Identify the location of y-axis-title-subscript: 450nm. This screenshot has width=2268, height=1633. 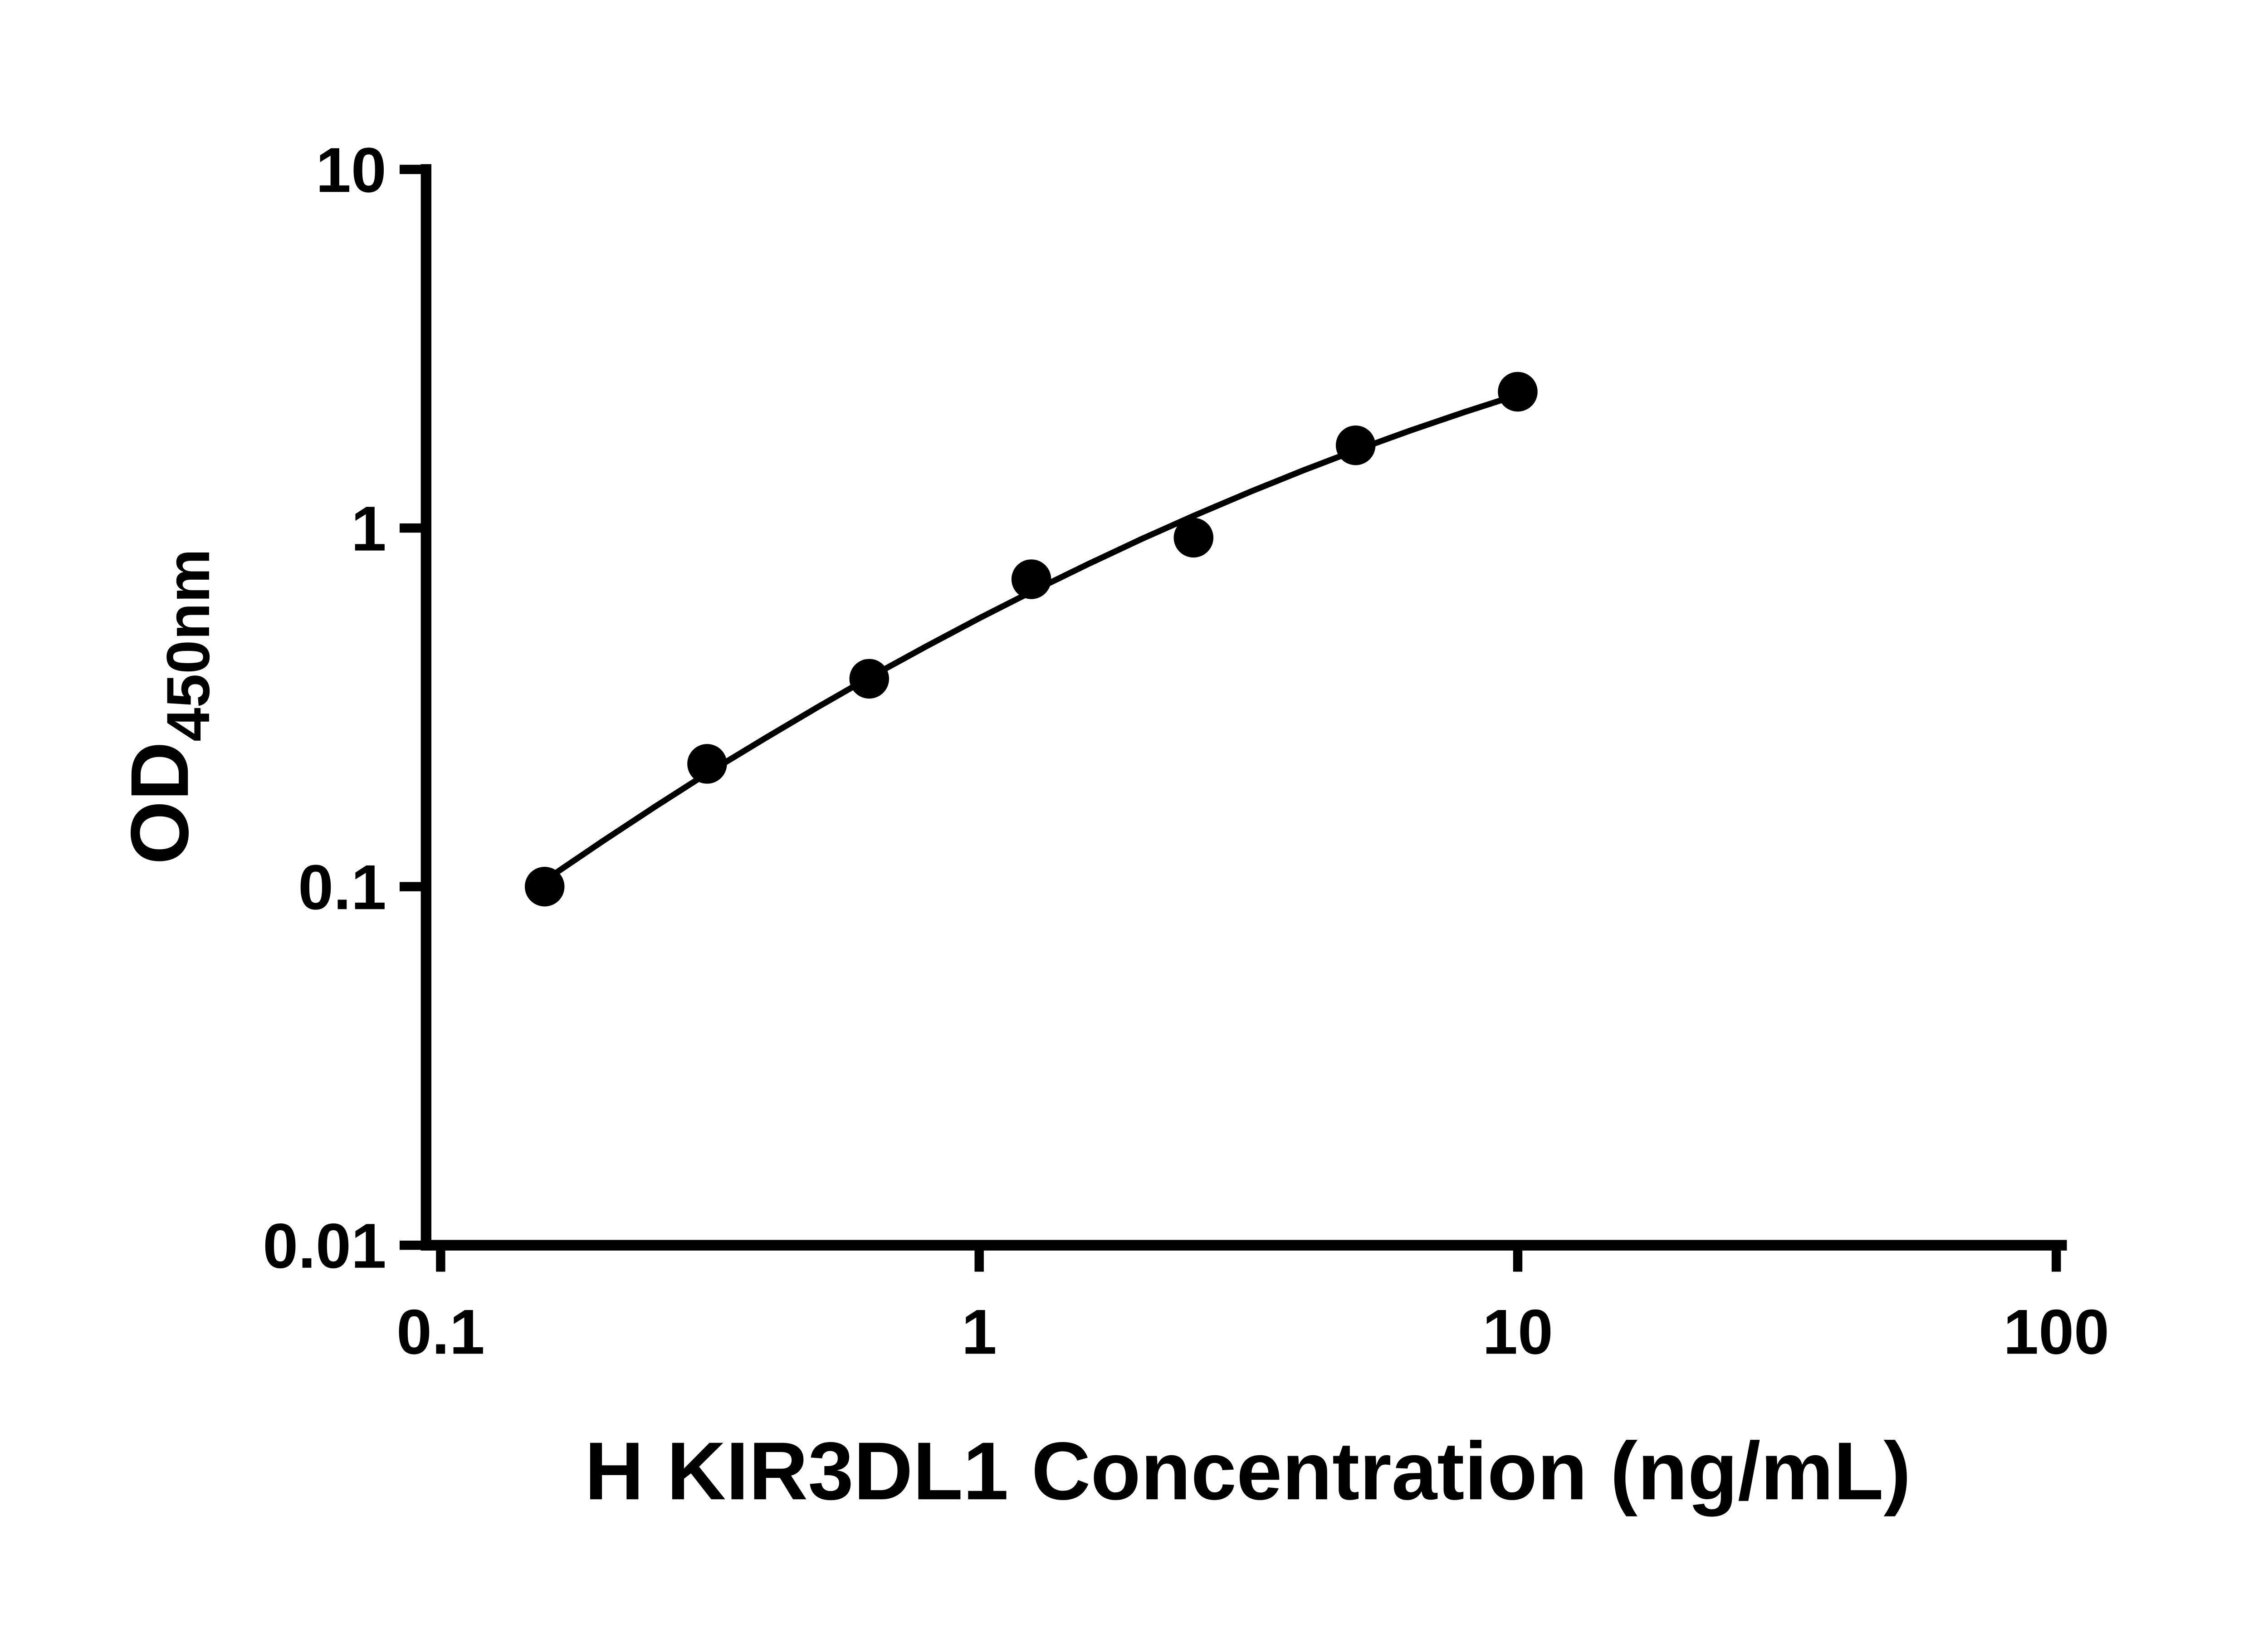
(189, 645).